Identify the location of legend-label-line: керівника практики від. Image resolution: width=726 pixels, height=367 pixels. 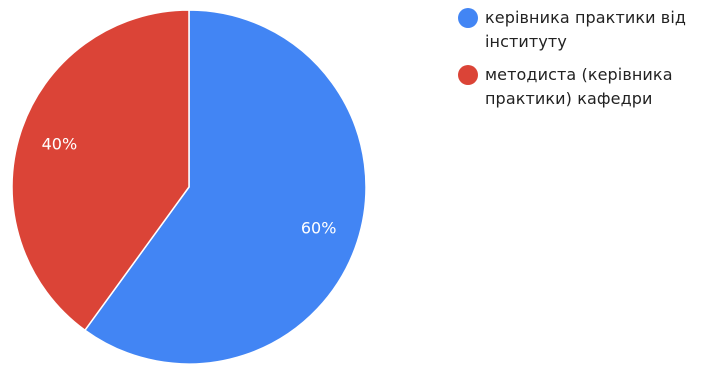
(585, 17).